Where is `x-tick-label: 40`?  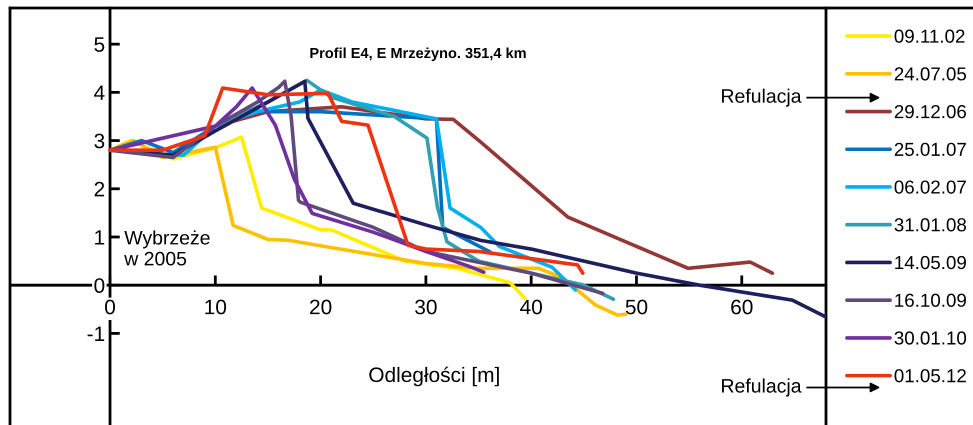 x-tick-label: 40 is located at coordinates (531, 307).